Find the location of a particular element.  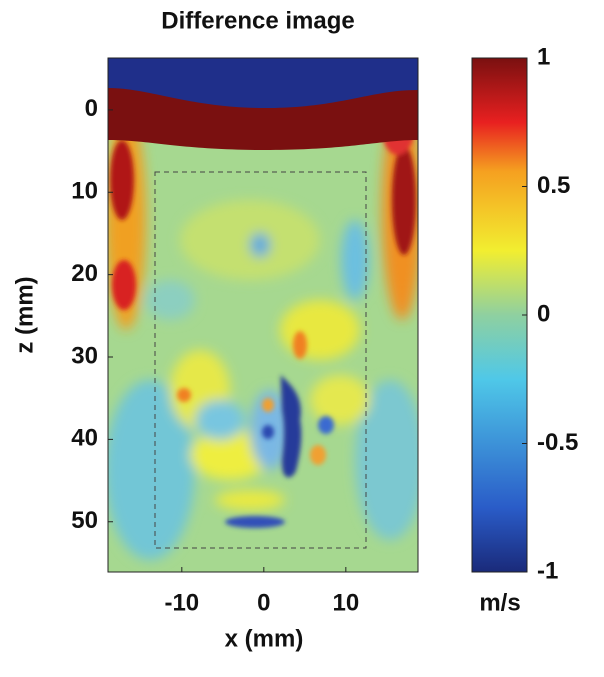

colorbar-tick-label: 0.5 is located at coordinates (553, 185).